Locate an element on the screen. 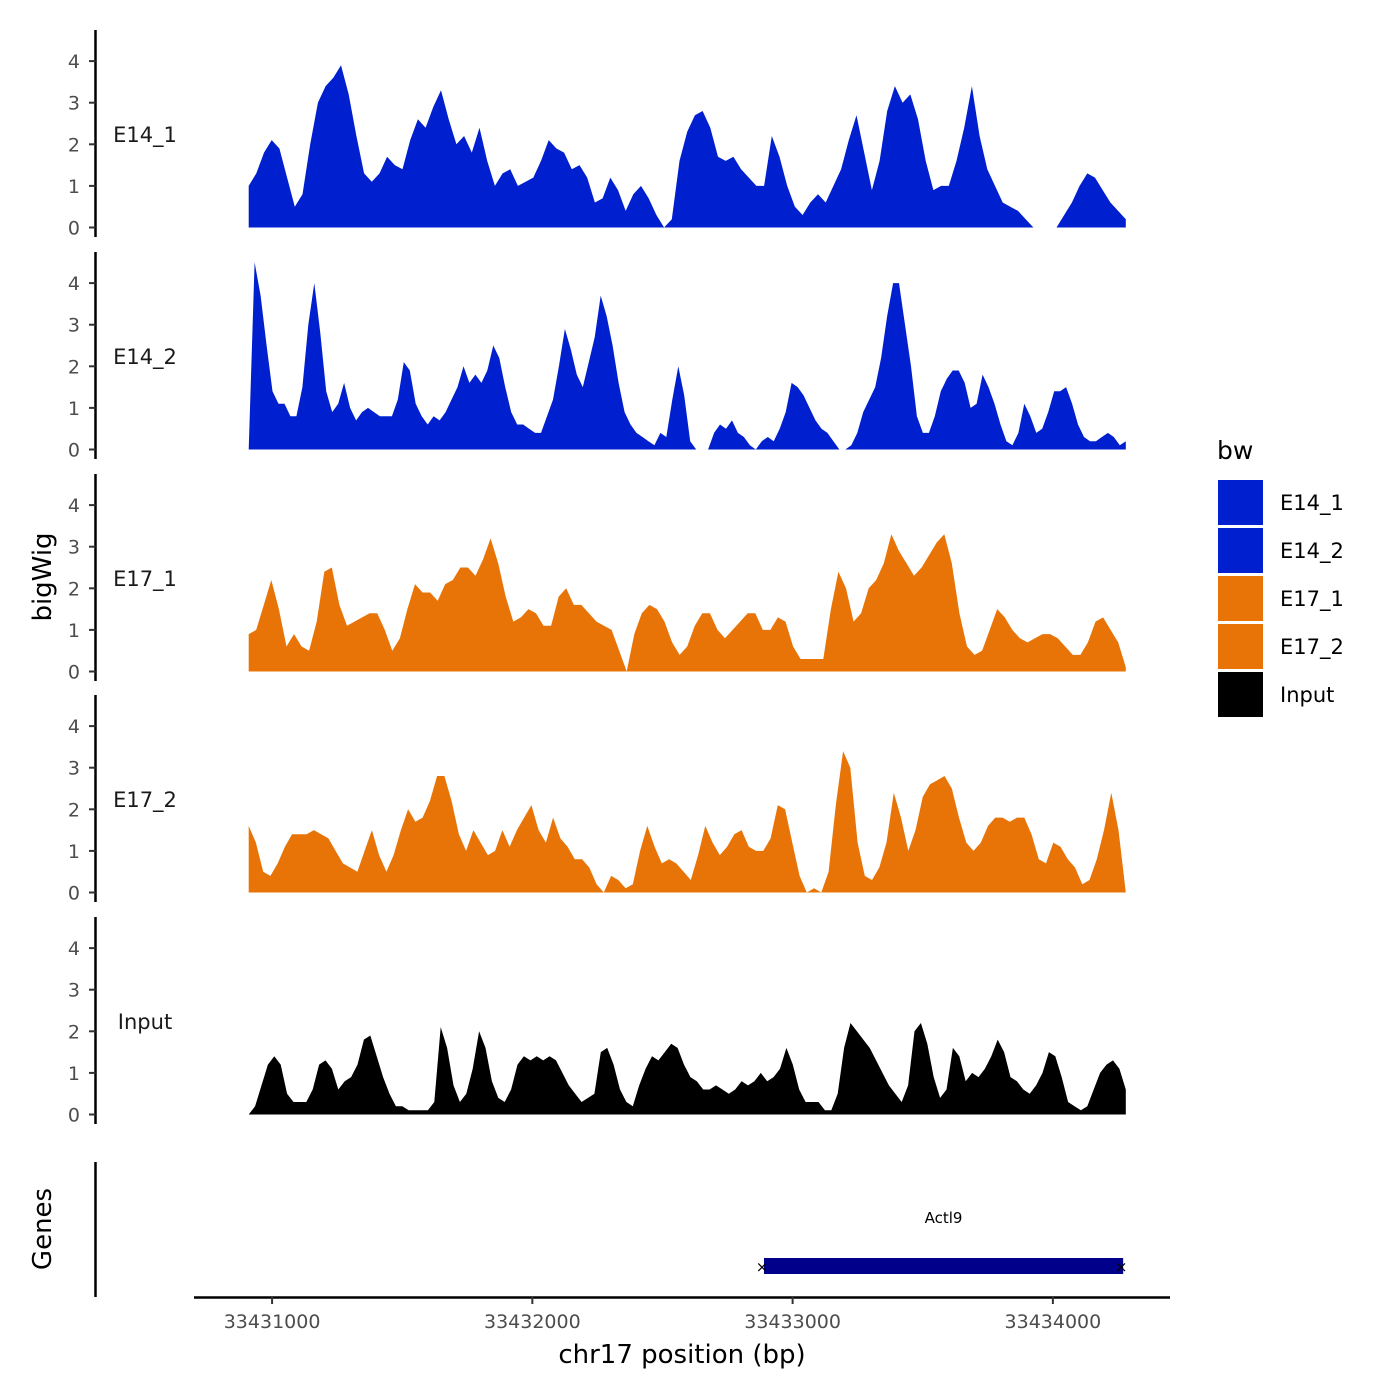 Image resolution: width=1400 pixels, height=1400 pixels. track-label: Input is located at coordinates (145, 1022).